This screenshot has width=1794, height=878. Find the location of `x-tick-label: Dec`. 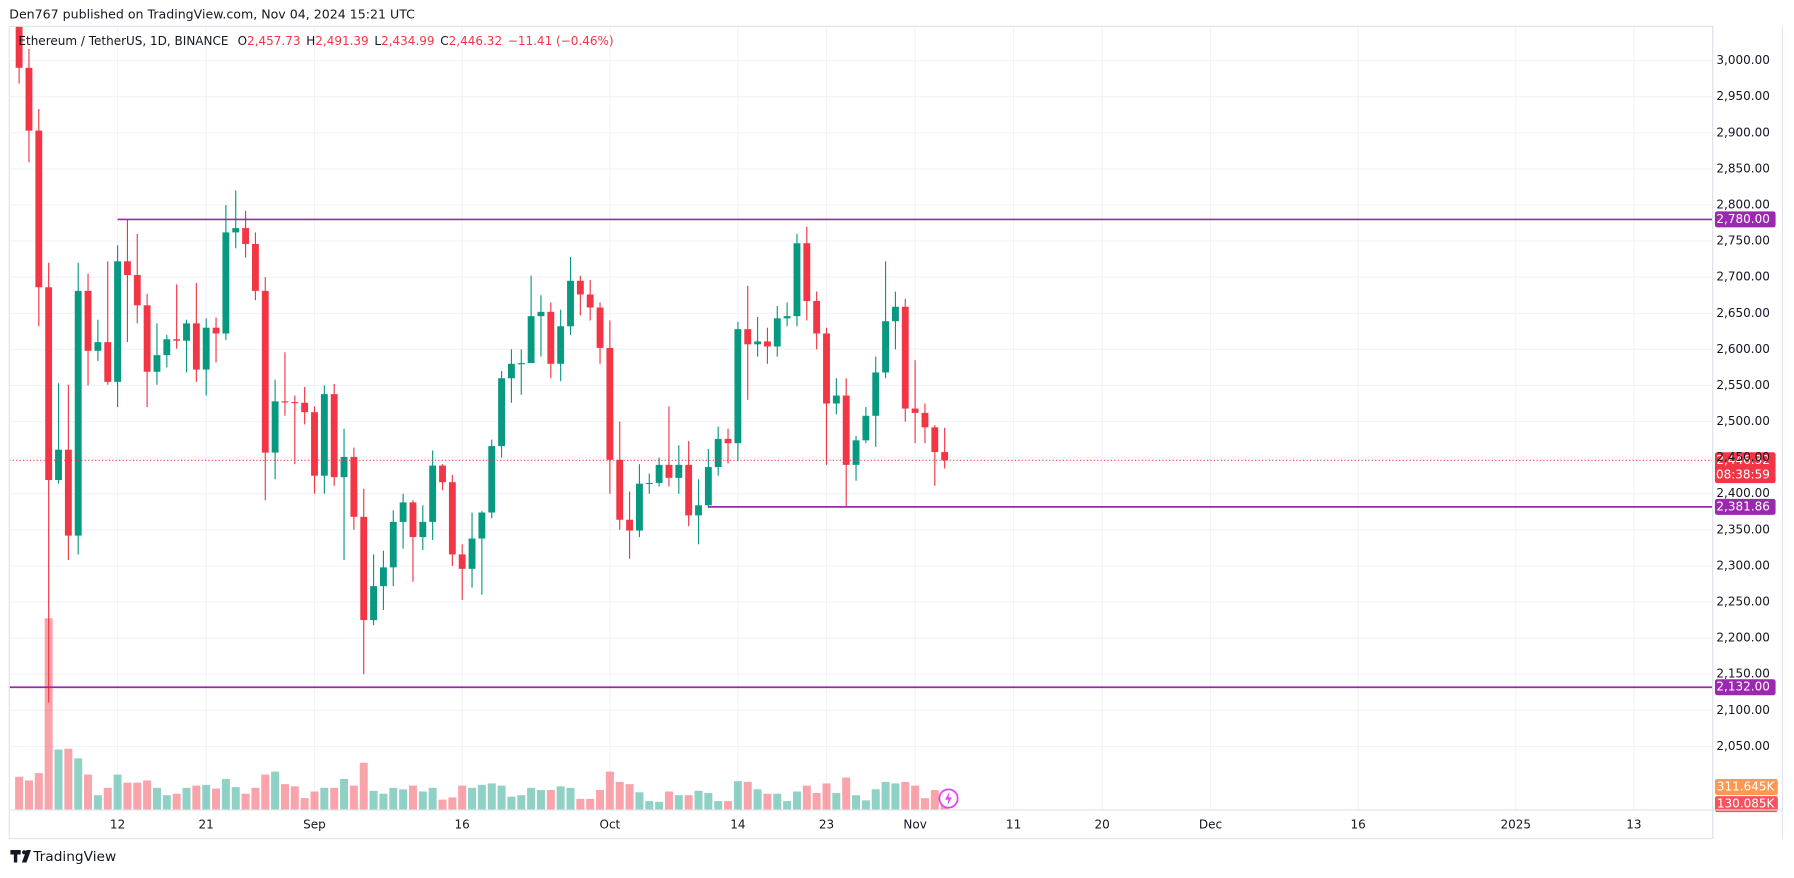

x-tick-label: Dec is located at coordinates (1210, 824).